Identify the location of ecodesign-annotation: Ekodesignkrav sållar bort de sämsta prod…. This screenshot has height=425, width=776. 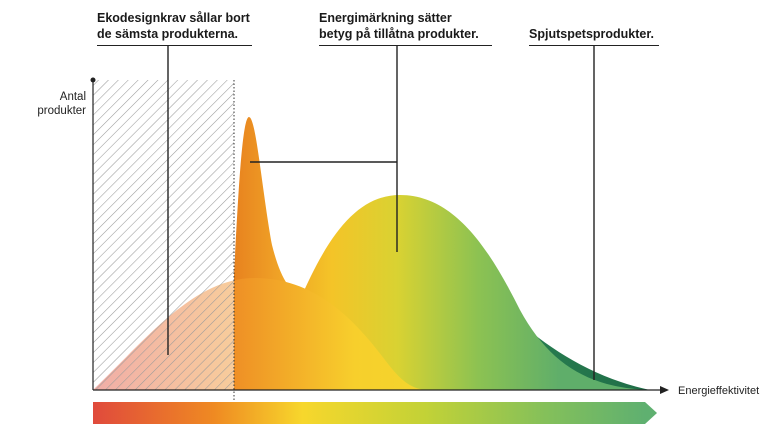
(173, 26).